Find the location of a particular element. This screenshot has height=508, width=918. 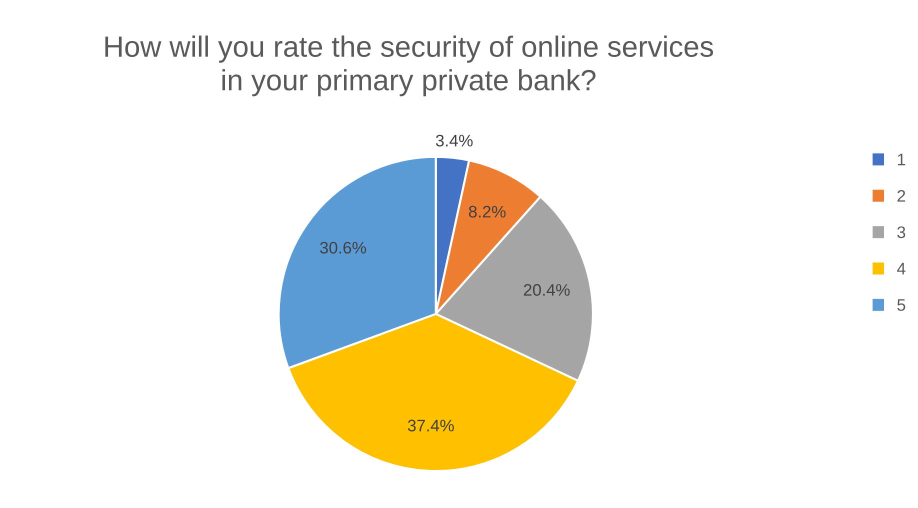

legend-label: 4 is located at coordinates (901, 268).